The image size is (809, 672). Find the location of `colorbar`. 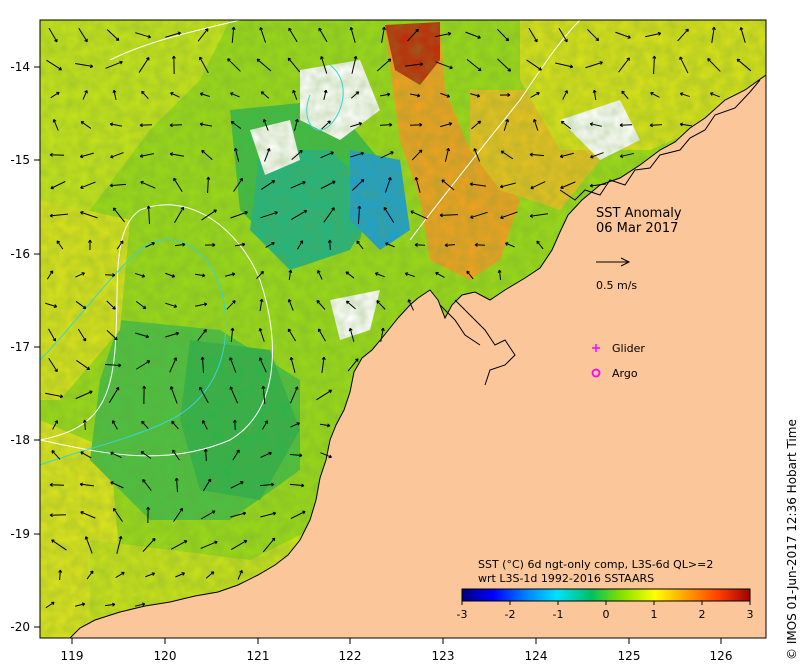

colorbar is located at coordinates (606, 595).